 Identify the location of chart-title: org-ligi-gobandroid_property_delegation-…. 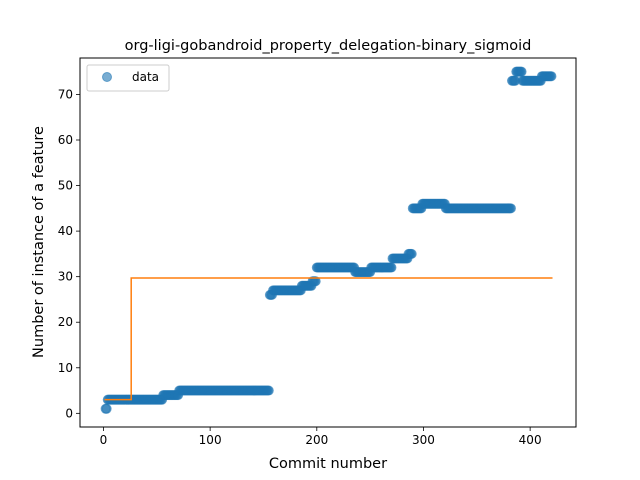
(328, 46).